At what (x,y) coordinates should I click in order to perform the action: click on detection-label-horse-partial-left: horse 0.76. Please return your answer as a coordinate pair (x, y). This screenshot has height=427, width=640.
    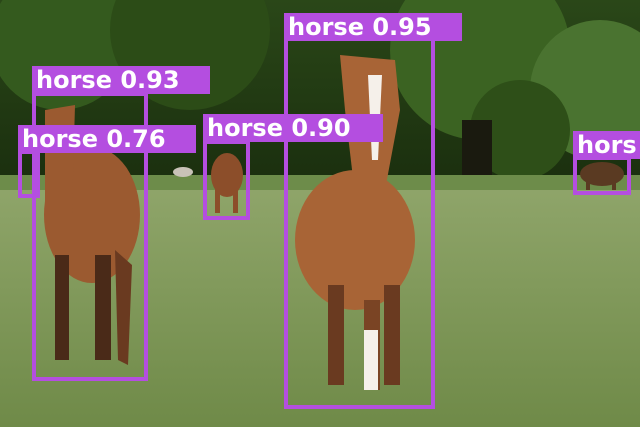
    Looking at the image, I should click on (107, 139).